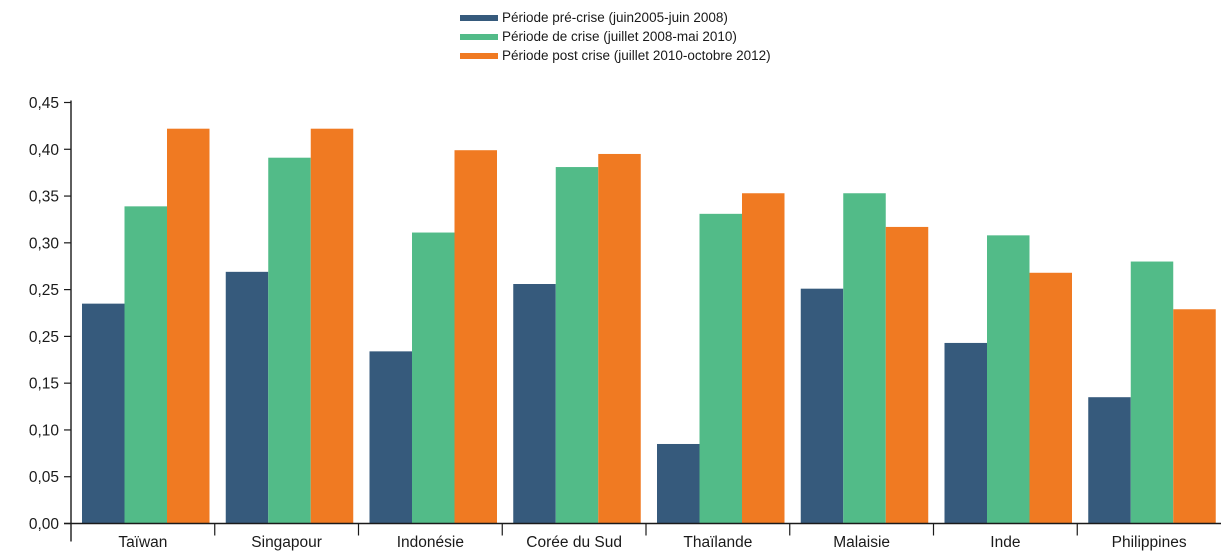 The width and height of the screenshot is (1221, 551). Describe the element at coordinates (44, 243) in the screenshot. I see `y-tick-label: 0,30` at that location.